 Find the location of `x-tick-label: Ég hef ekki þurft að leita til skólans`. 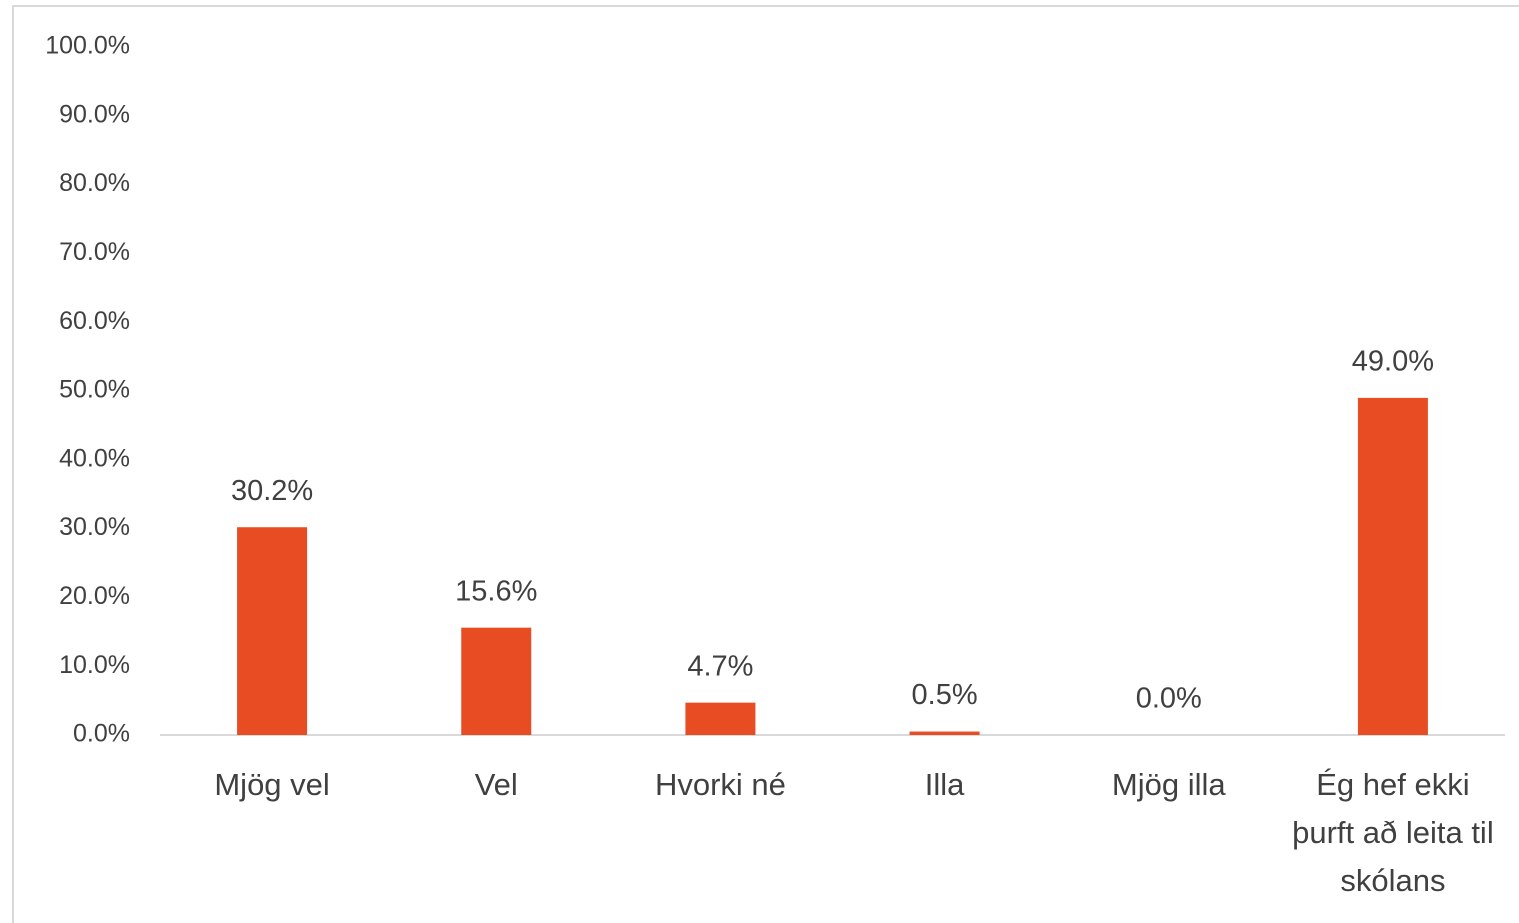

x-tick-label: Ég hef ekki þurft að leita til skólans is located at coordinates (1393, 832).